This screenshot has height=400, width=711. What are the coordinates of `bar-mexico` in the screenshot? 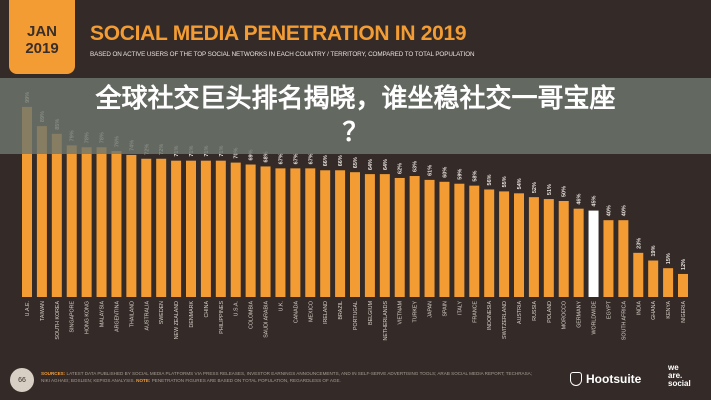 It's located at (310, 232).